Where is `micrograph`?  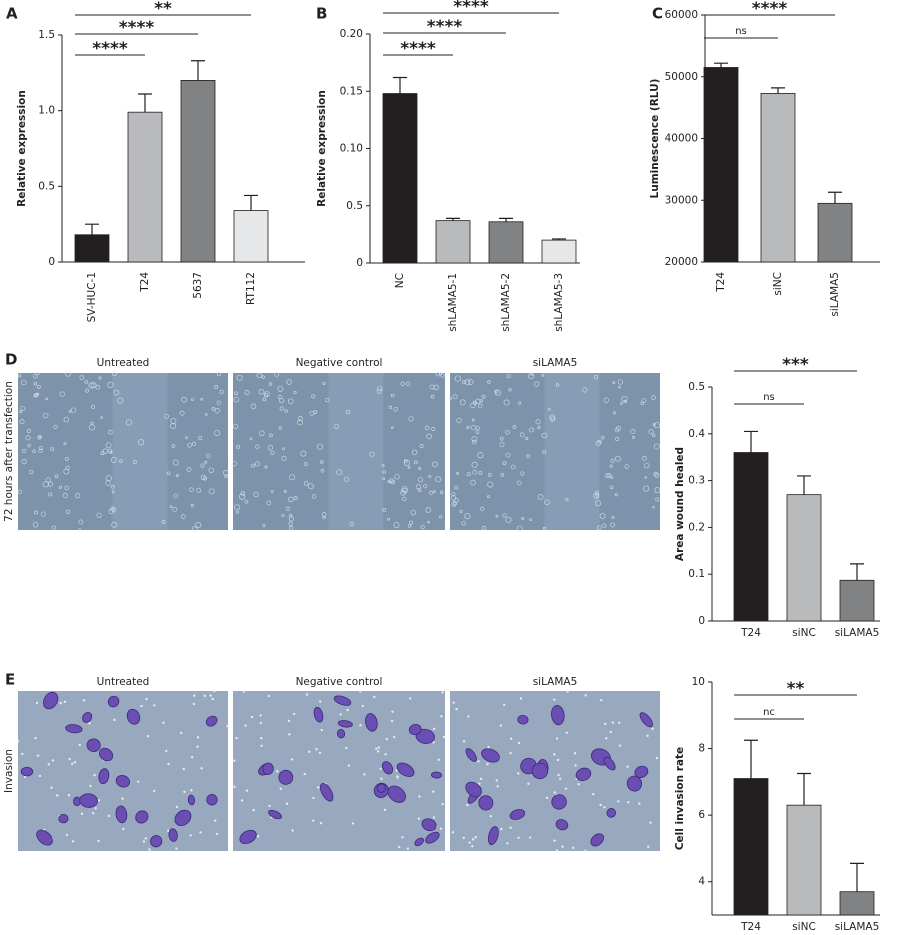 micrograph is located at coordinates (123, 771).